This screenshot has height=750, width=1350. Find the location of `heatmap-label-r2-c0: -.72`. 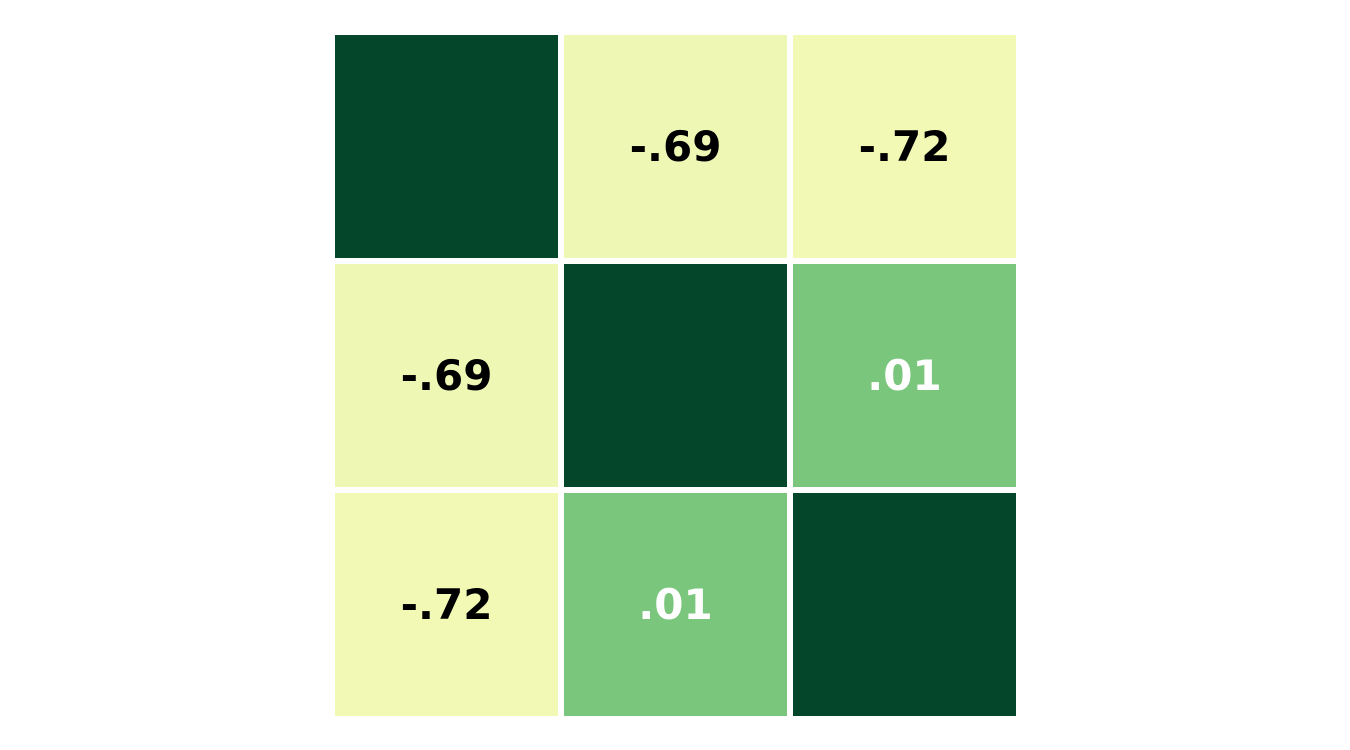

heatmap-label-r2-c0: -.72 is located at coordinates (447, 604).